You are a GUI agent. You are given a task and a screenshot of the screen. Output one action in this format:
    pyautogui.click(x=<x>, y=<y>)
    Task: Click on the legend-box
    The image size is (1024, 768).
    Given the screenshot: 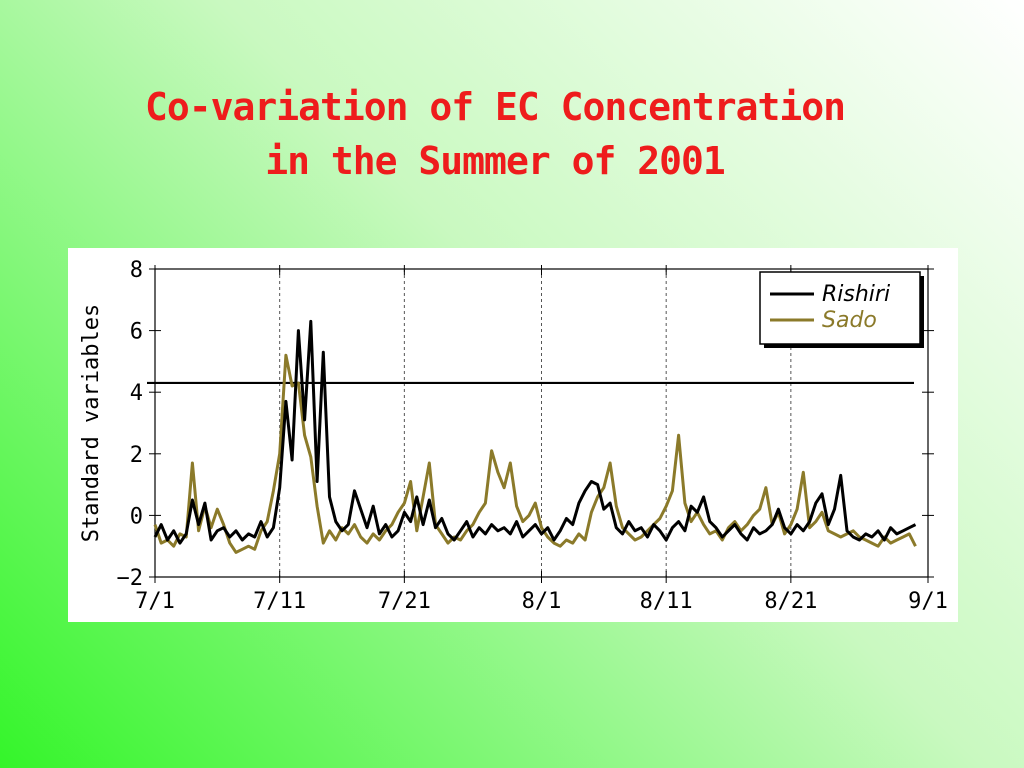 What is the action you would take?
    pyautogui.click(x=840, y=308)
    